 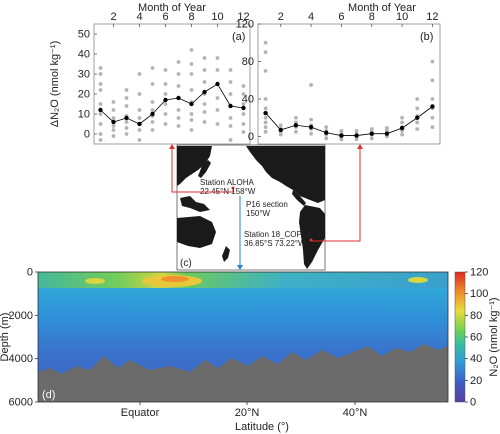 I want to click on p16-arrowhead, so click(x=240, y=267).